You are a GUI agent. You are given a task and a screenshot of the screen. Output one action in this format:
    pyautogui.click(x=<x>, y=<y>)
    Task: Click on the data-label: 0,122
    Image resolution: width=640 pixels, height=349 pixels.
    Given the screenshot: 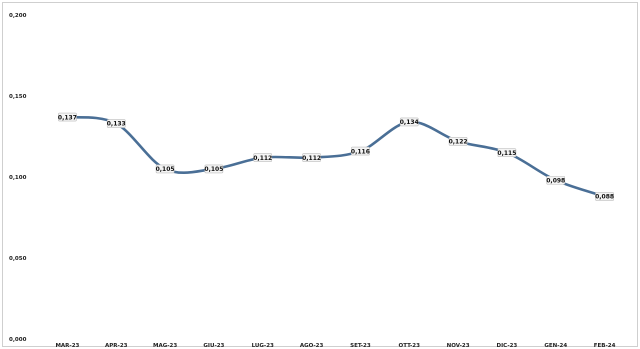 What is the action you would take?
    pyautogui.click(x=458, y=141)
    